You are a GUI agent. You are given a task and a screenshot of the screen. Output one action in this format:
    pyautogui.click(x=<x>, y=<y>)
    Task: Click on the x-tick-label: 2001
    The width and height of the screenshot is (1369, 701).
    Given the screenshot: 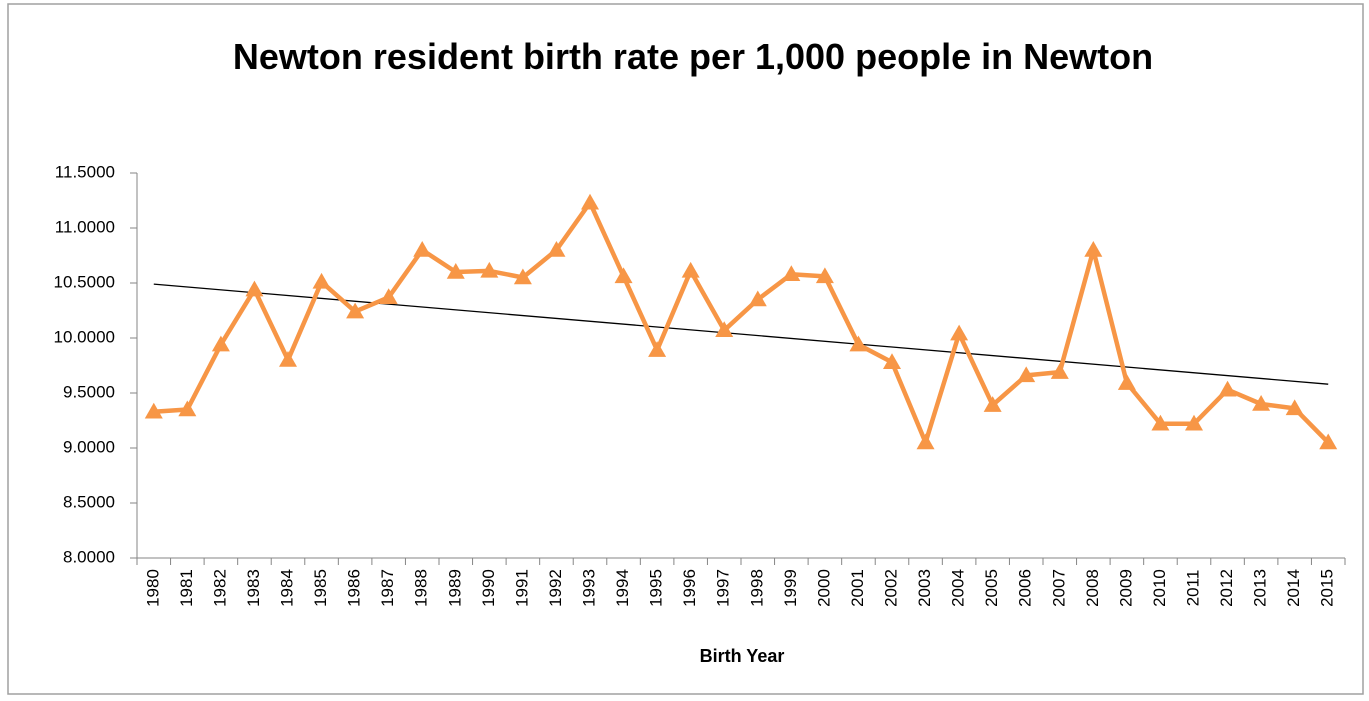 What is the action you would take?
    pyautogui.click(x=857, y=588)
    